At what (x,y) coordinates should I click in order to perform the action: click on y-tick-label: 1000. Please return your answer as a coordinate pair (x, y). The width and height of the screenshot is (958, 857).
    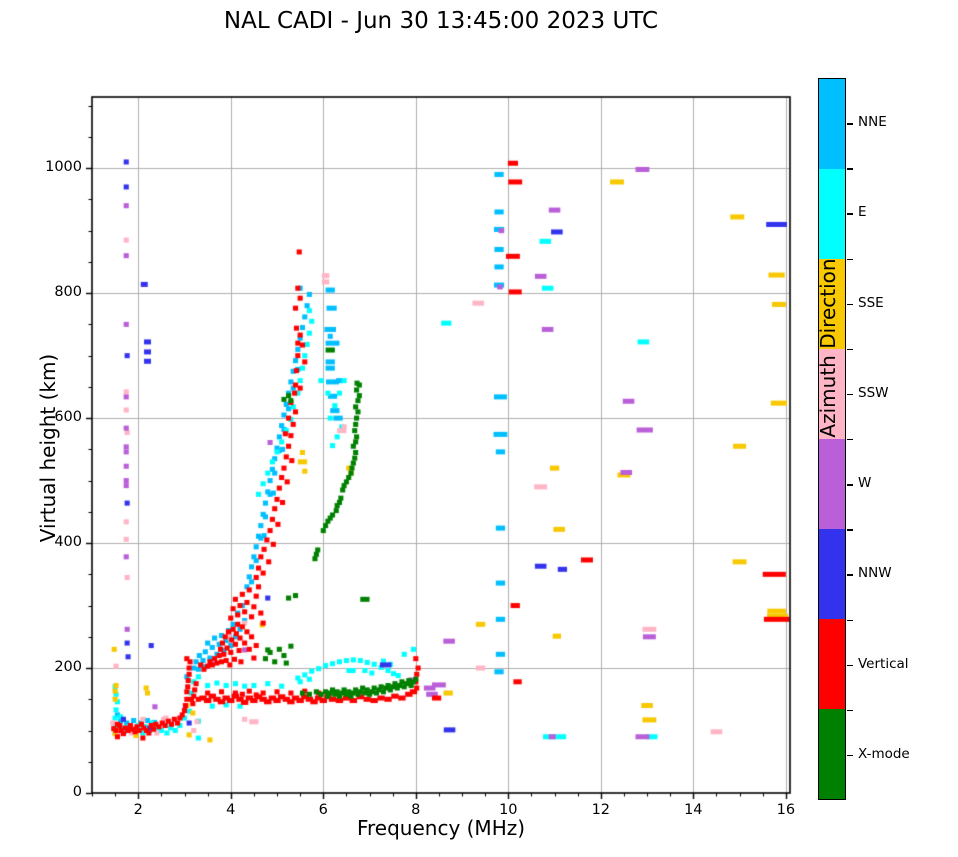
    Looking at the image, I should click on (63, 167).